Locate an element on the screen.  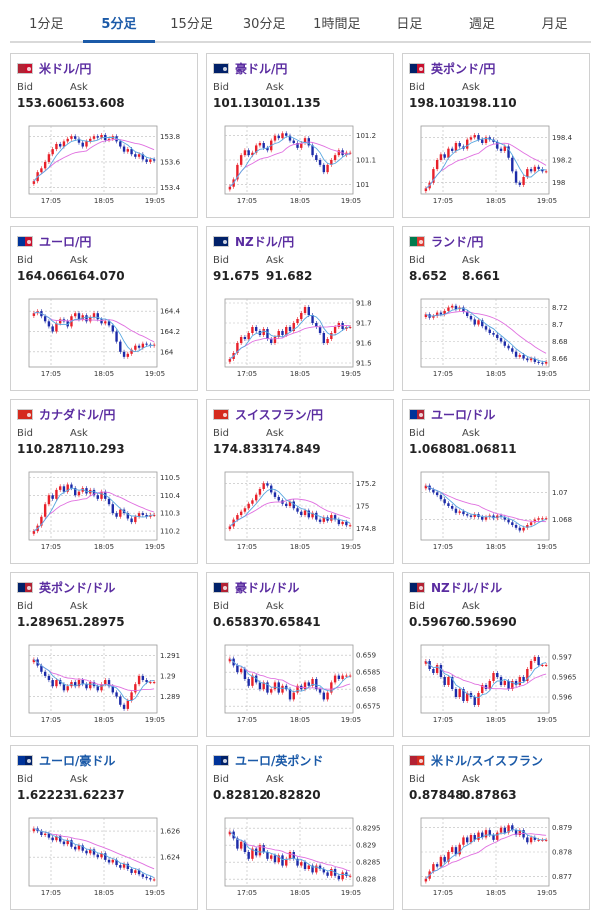
x-tick-label: 18:05 is located at coordinates (300, 201).